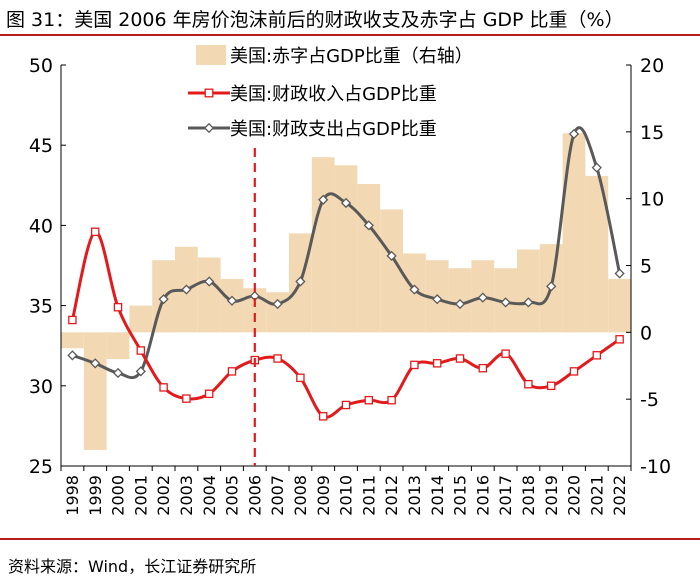 The image size is (700, 588). I want to click on expenditure-point-2001, so click(140, 371).